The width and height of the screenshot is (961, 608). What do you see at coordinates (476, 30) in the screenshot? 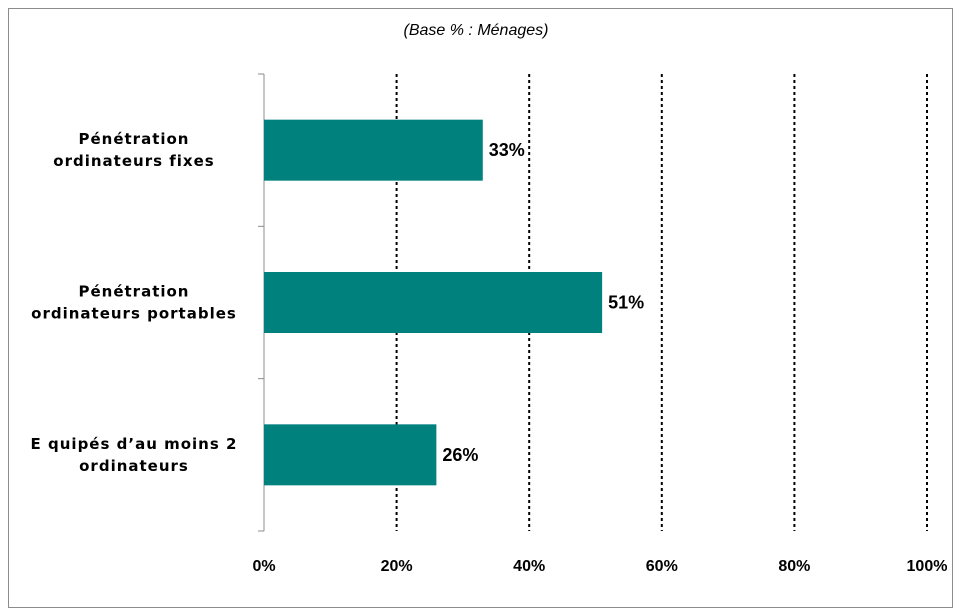
I see `chart-subtitle: (Base % : Ménages)` at bounding box center [476, 30].